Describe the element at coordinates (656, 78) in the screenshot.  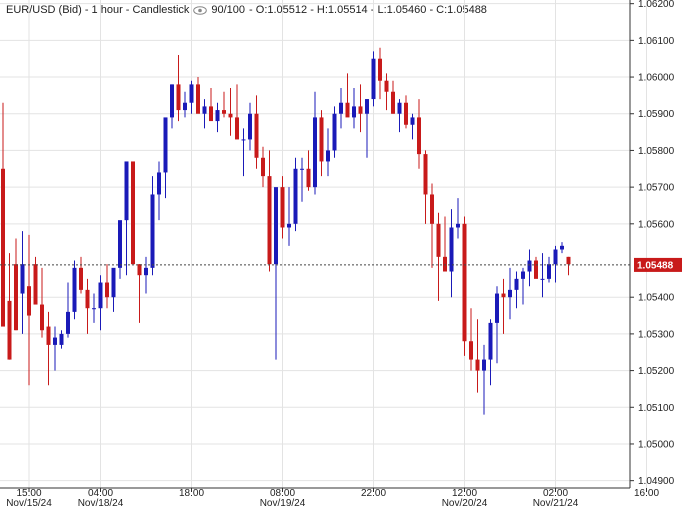
I see `y-tick-label: 1.06000` at that location.